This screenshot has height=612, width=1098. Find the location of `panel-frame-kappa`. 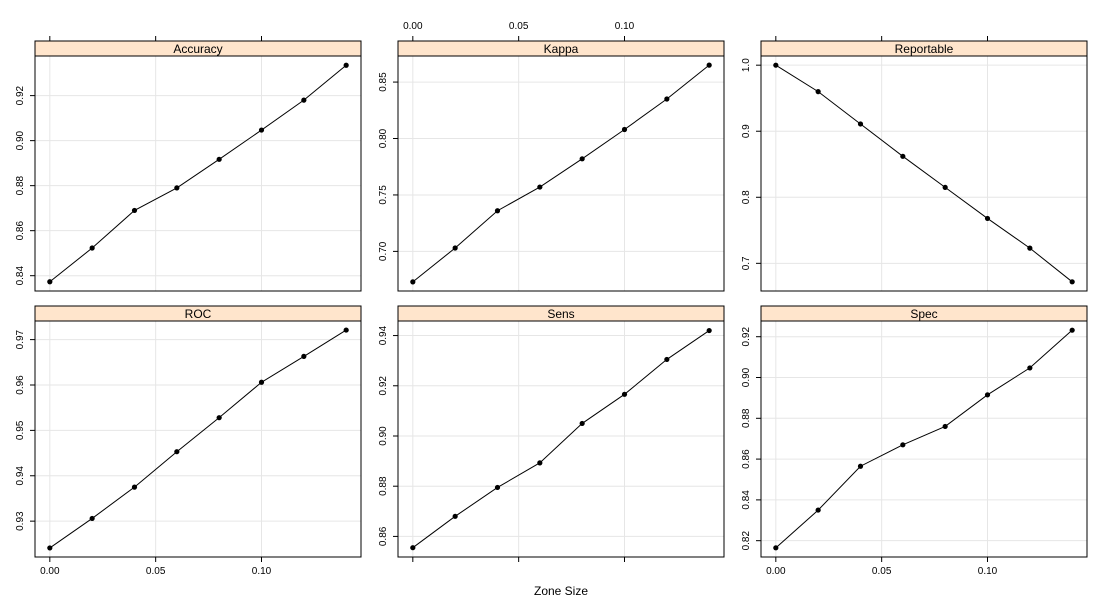

panel-frame-kappa is located at coordinates (561, 173).